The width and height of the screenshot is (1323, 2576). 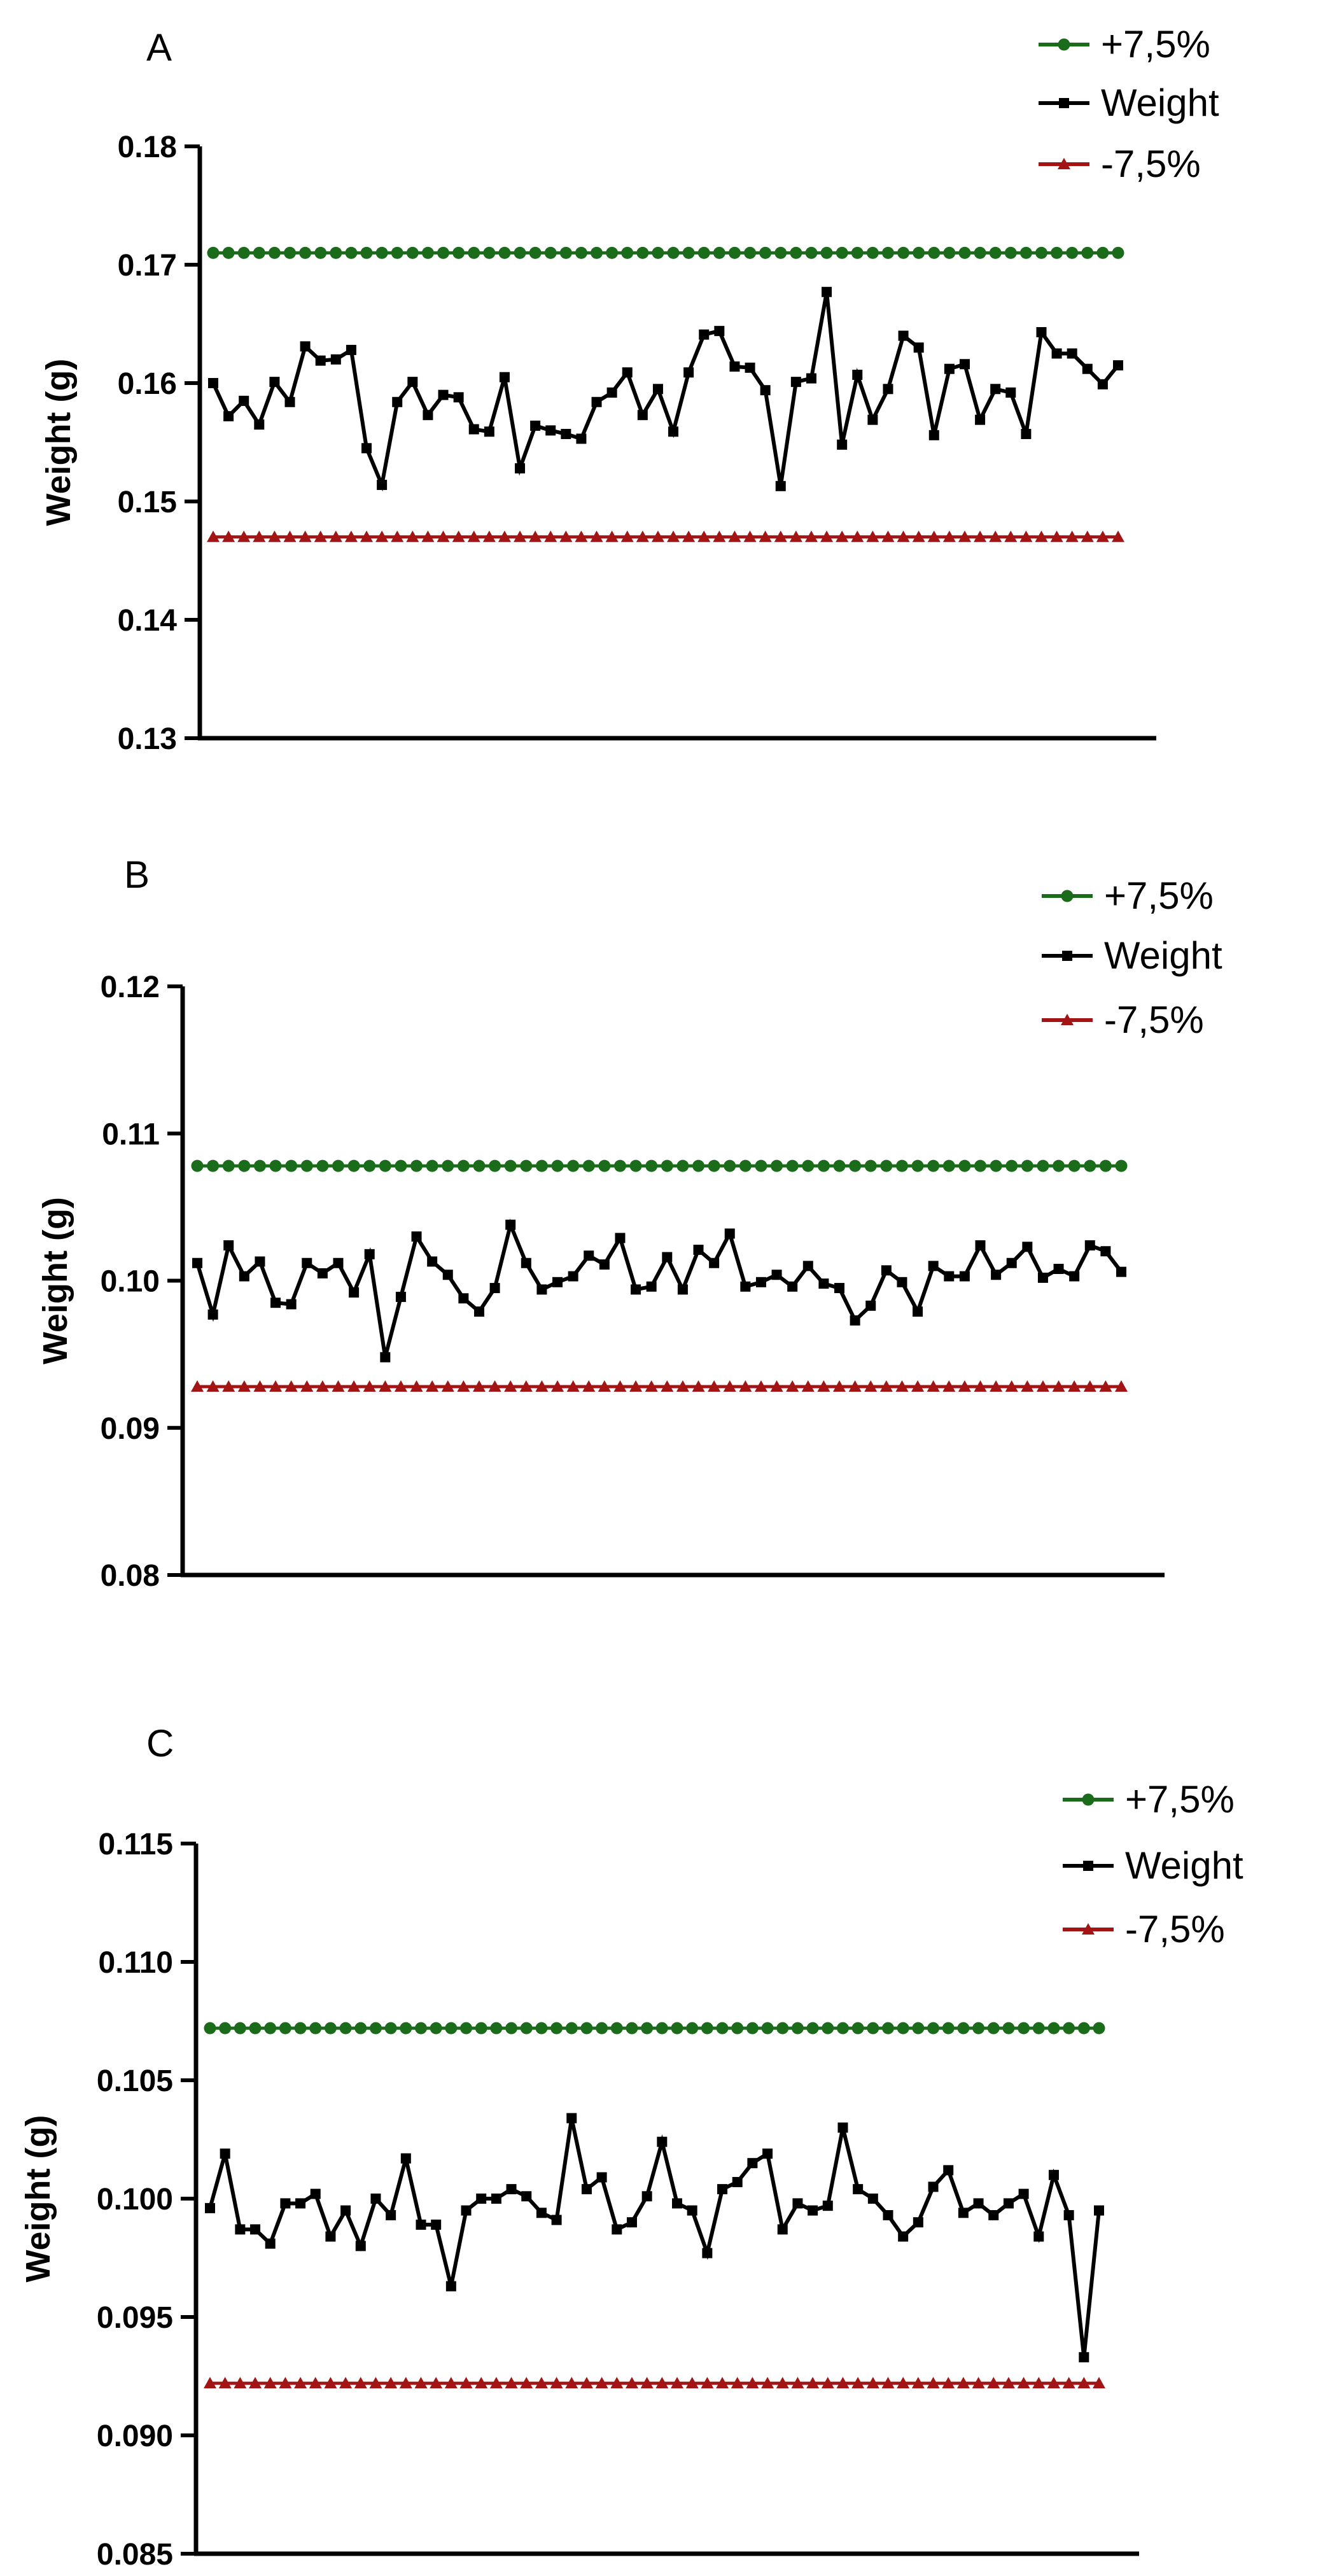 What do you see at coordinates (130, 1282) in the screenshot?
I see `y-tick-label: 0.10` at bounding box center [130, 1282].